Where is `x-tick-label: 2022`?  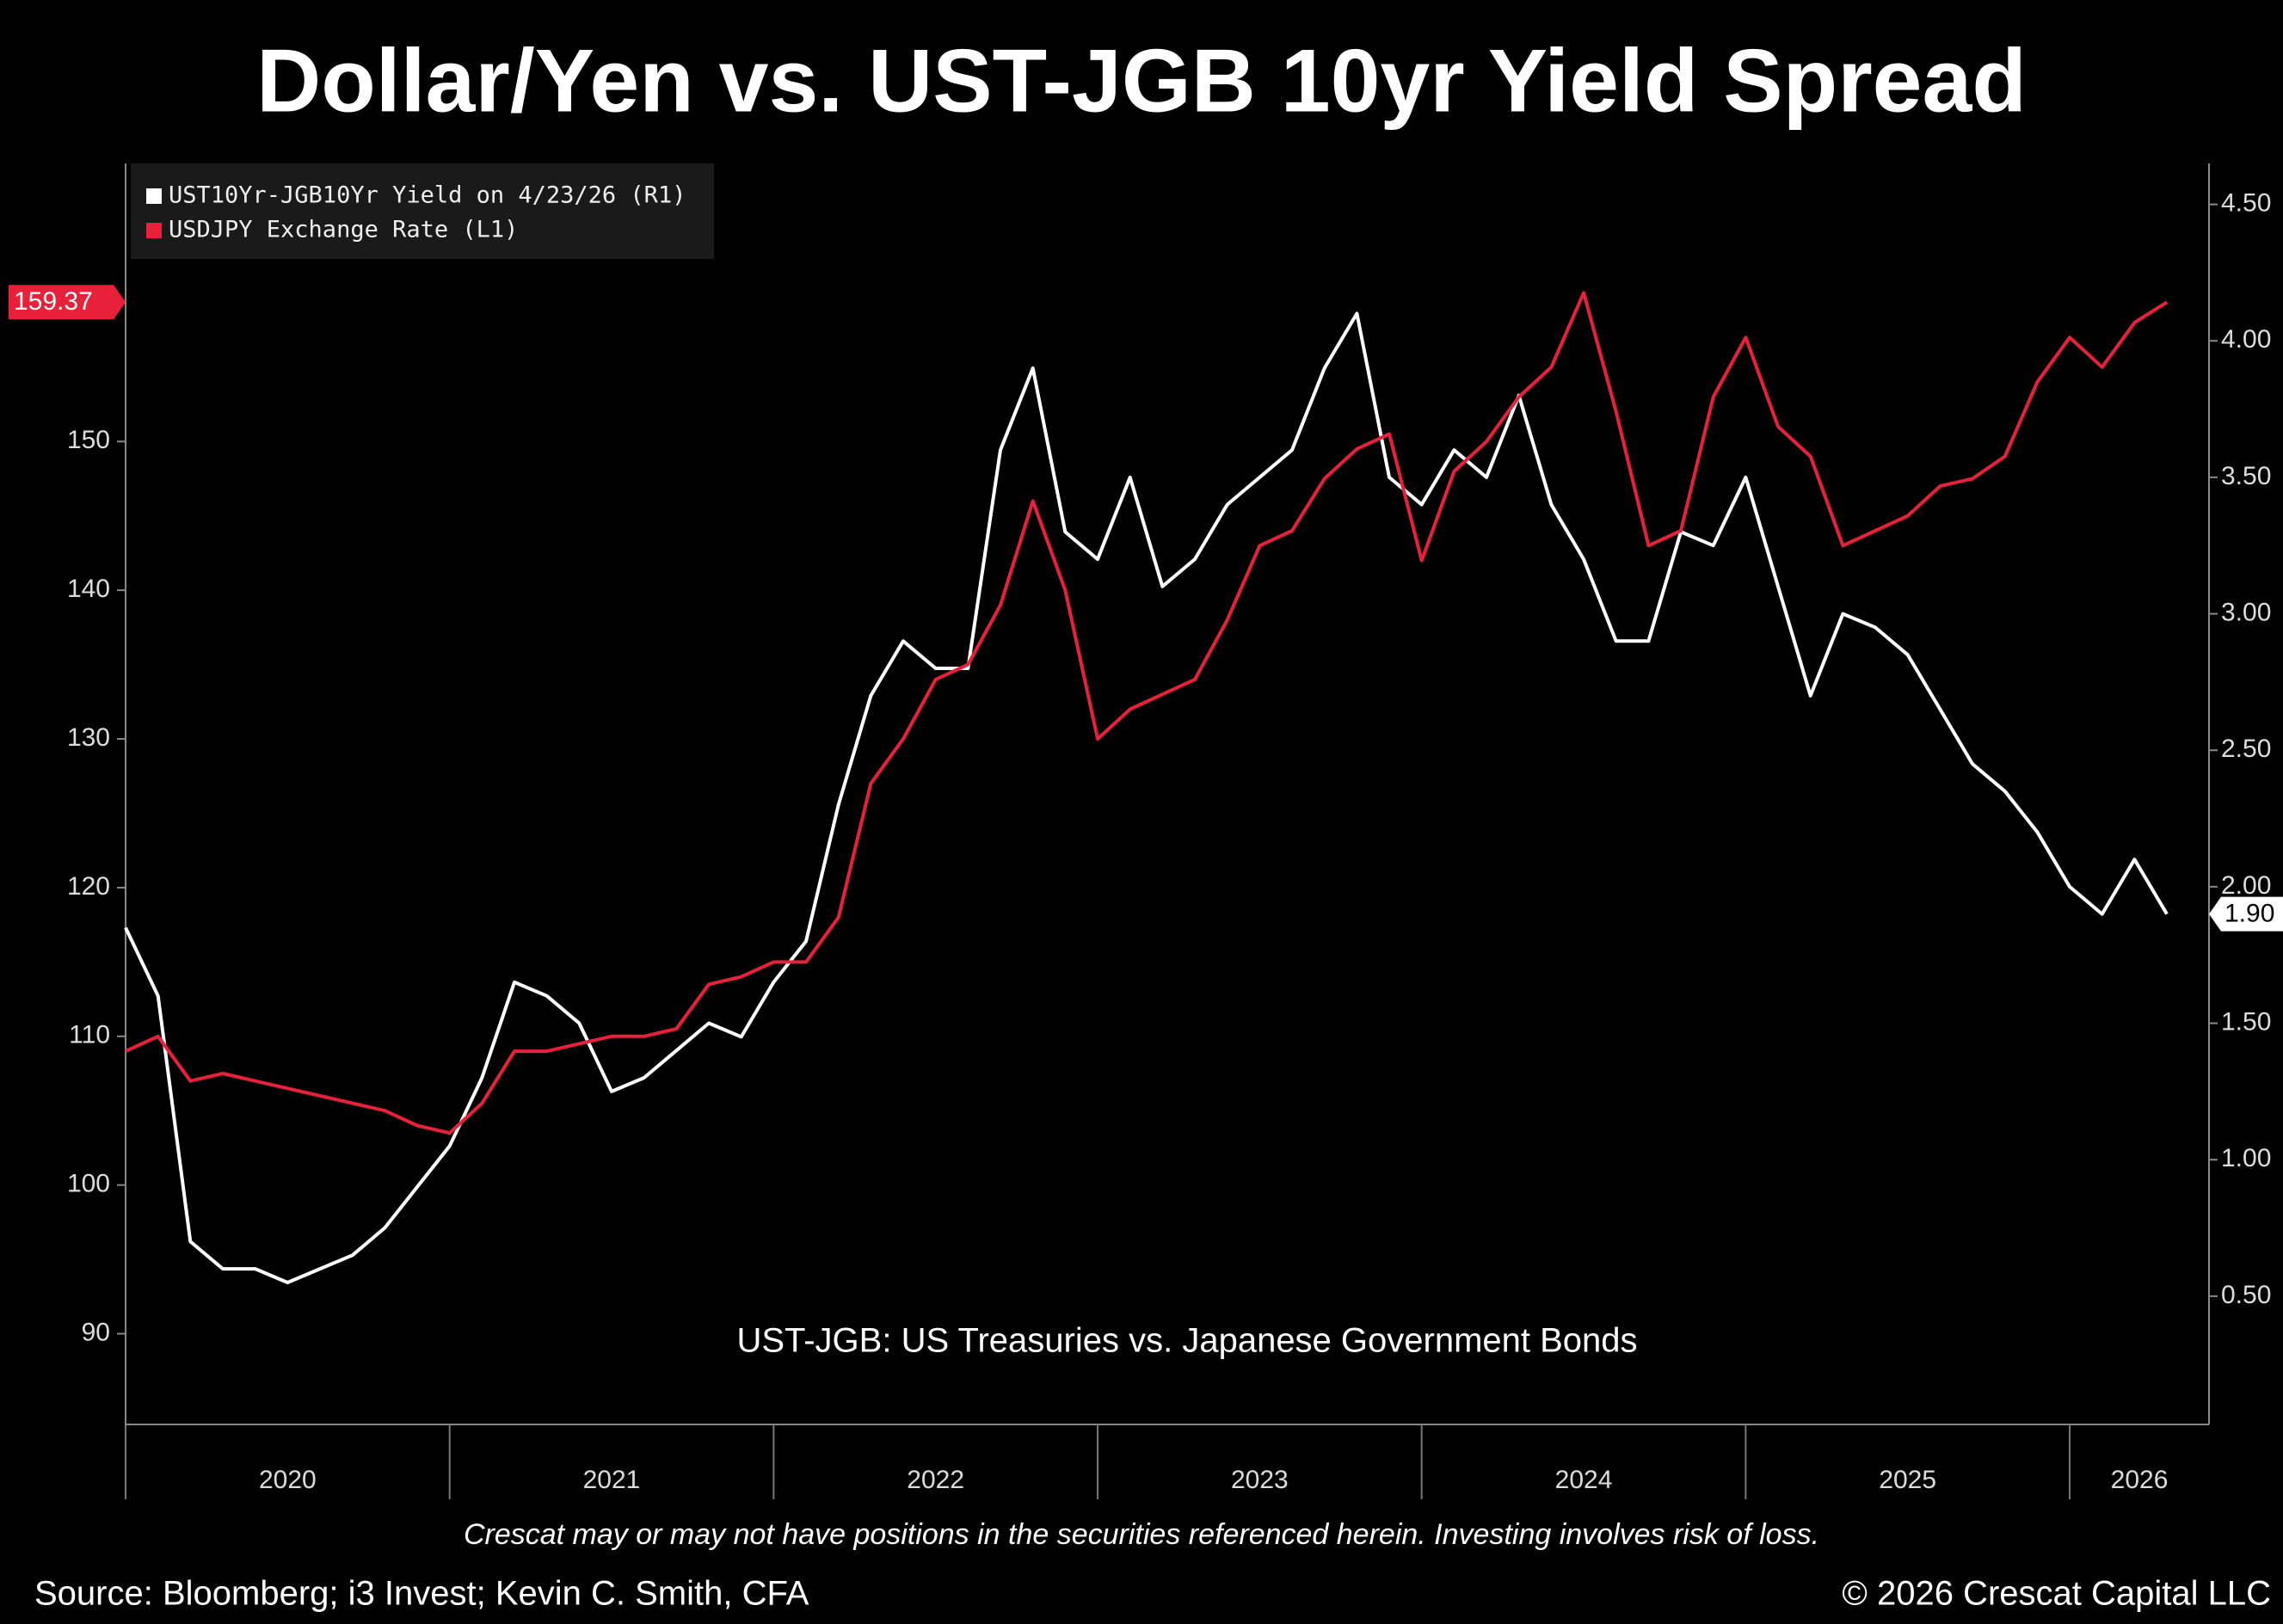
x-tick-label: 2022 is located at coordinates (935, 1480).